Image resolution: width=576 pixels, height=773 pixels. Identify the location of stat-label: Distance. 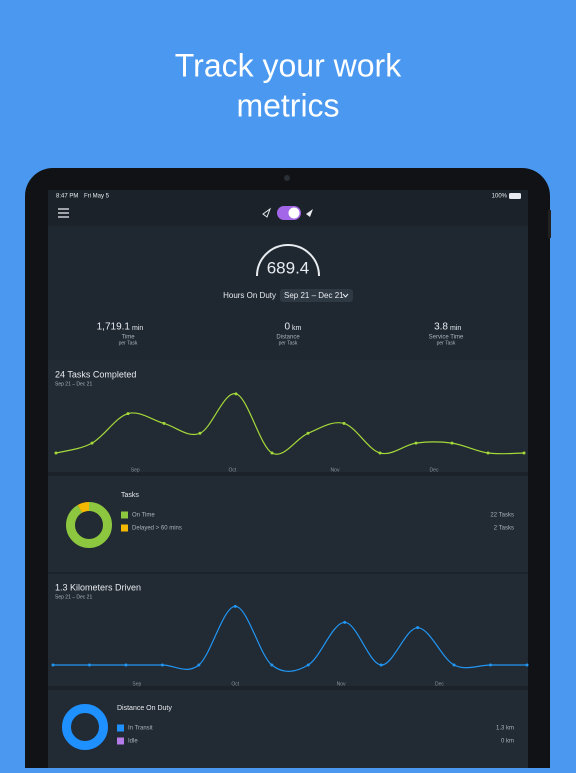
(288, 338).